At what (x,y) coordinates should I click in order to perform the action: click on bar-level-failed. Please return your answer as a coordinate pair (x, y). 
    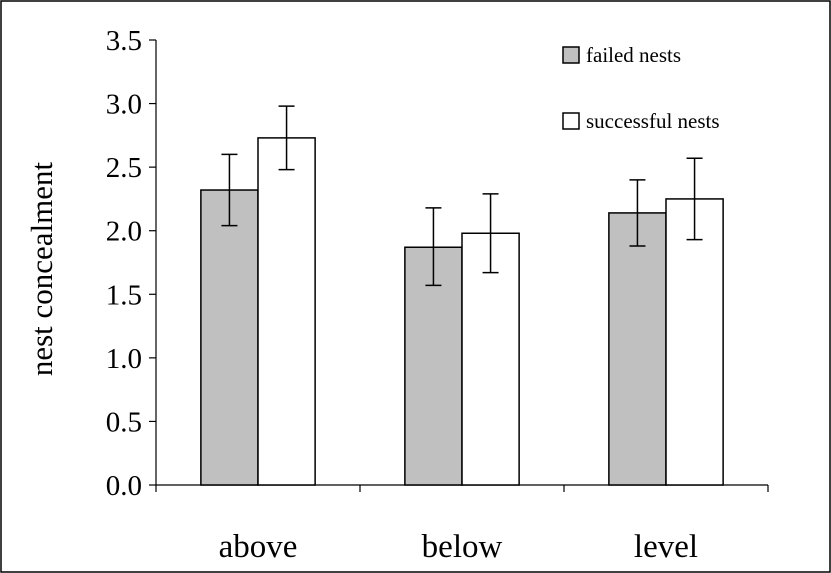
    Looking at the image, I should click on (637, 349).